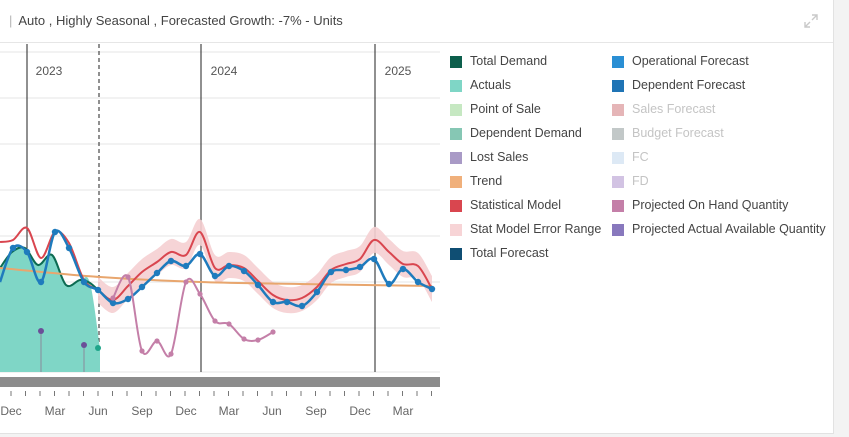 The width and height of the screenshot is (849, 437). I want to click on scrollbar-thumb, so click(220, 382).